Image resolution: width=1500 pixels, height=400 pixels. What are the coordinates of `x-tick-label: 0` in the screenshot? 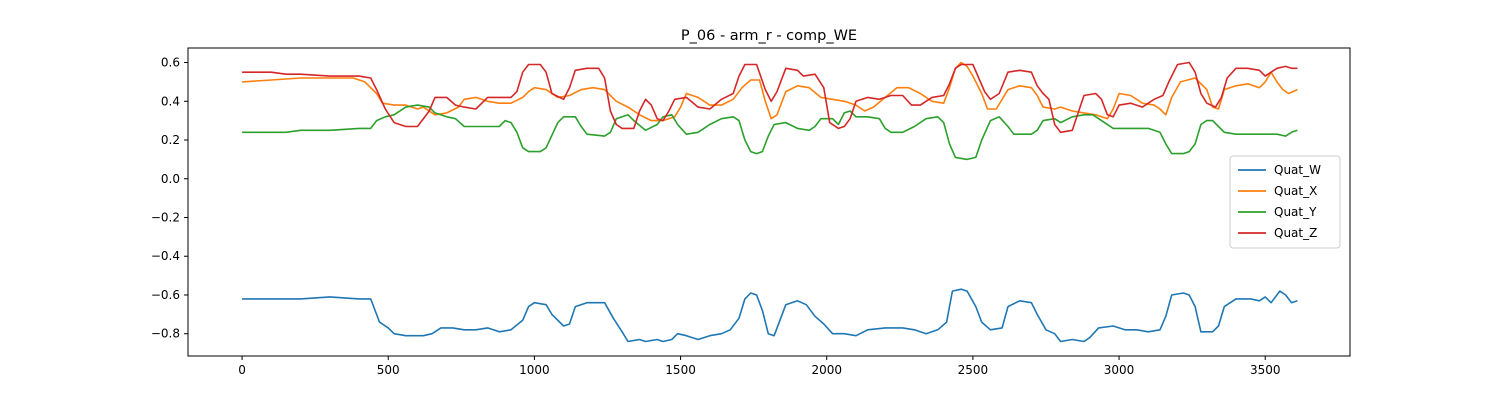 It's located at (242, 370).